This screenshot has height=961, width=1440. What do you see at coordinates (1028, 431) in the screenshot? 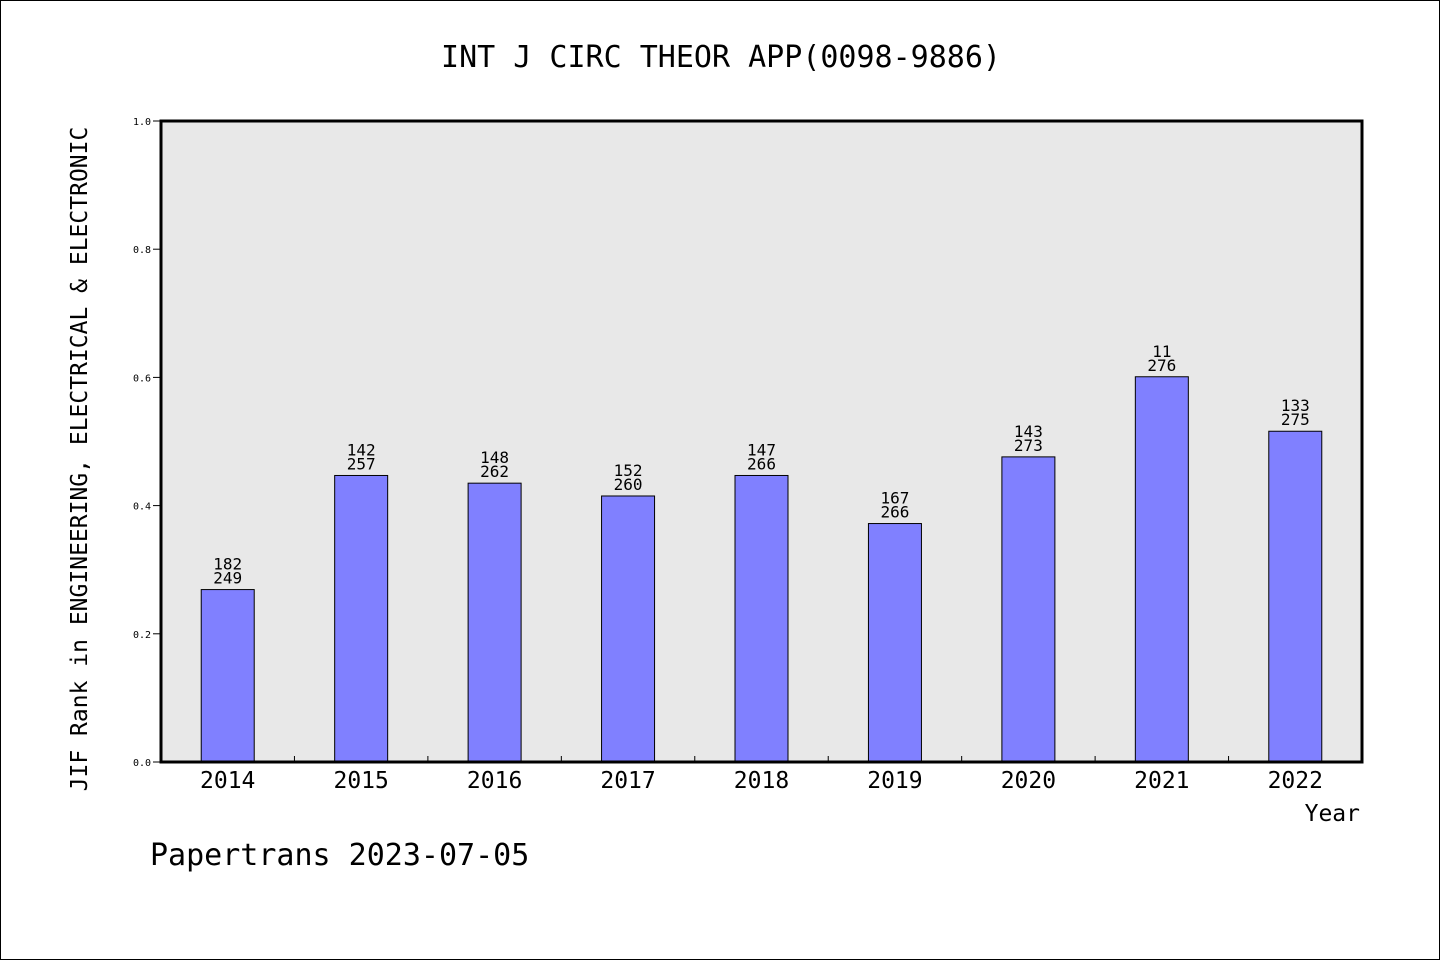
I see `bar-rank-label: 143` at bounding box center [1028, 431].